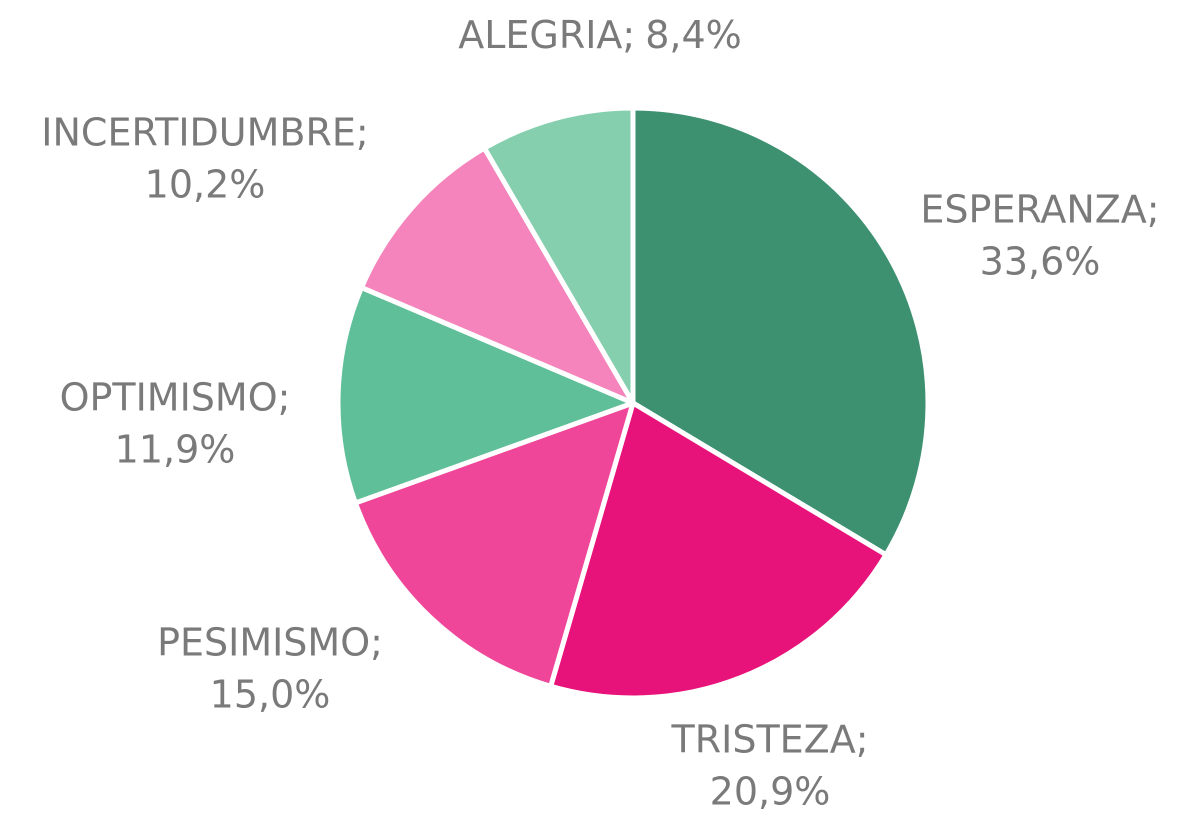 The image size is (1195, 815). What do you see at coordinates (770, 792) in the screenshot?
I see `slice-value-label: 20,9%` at bounding box center [770, 792].